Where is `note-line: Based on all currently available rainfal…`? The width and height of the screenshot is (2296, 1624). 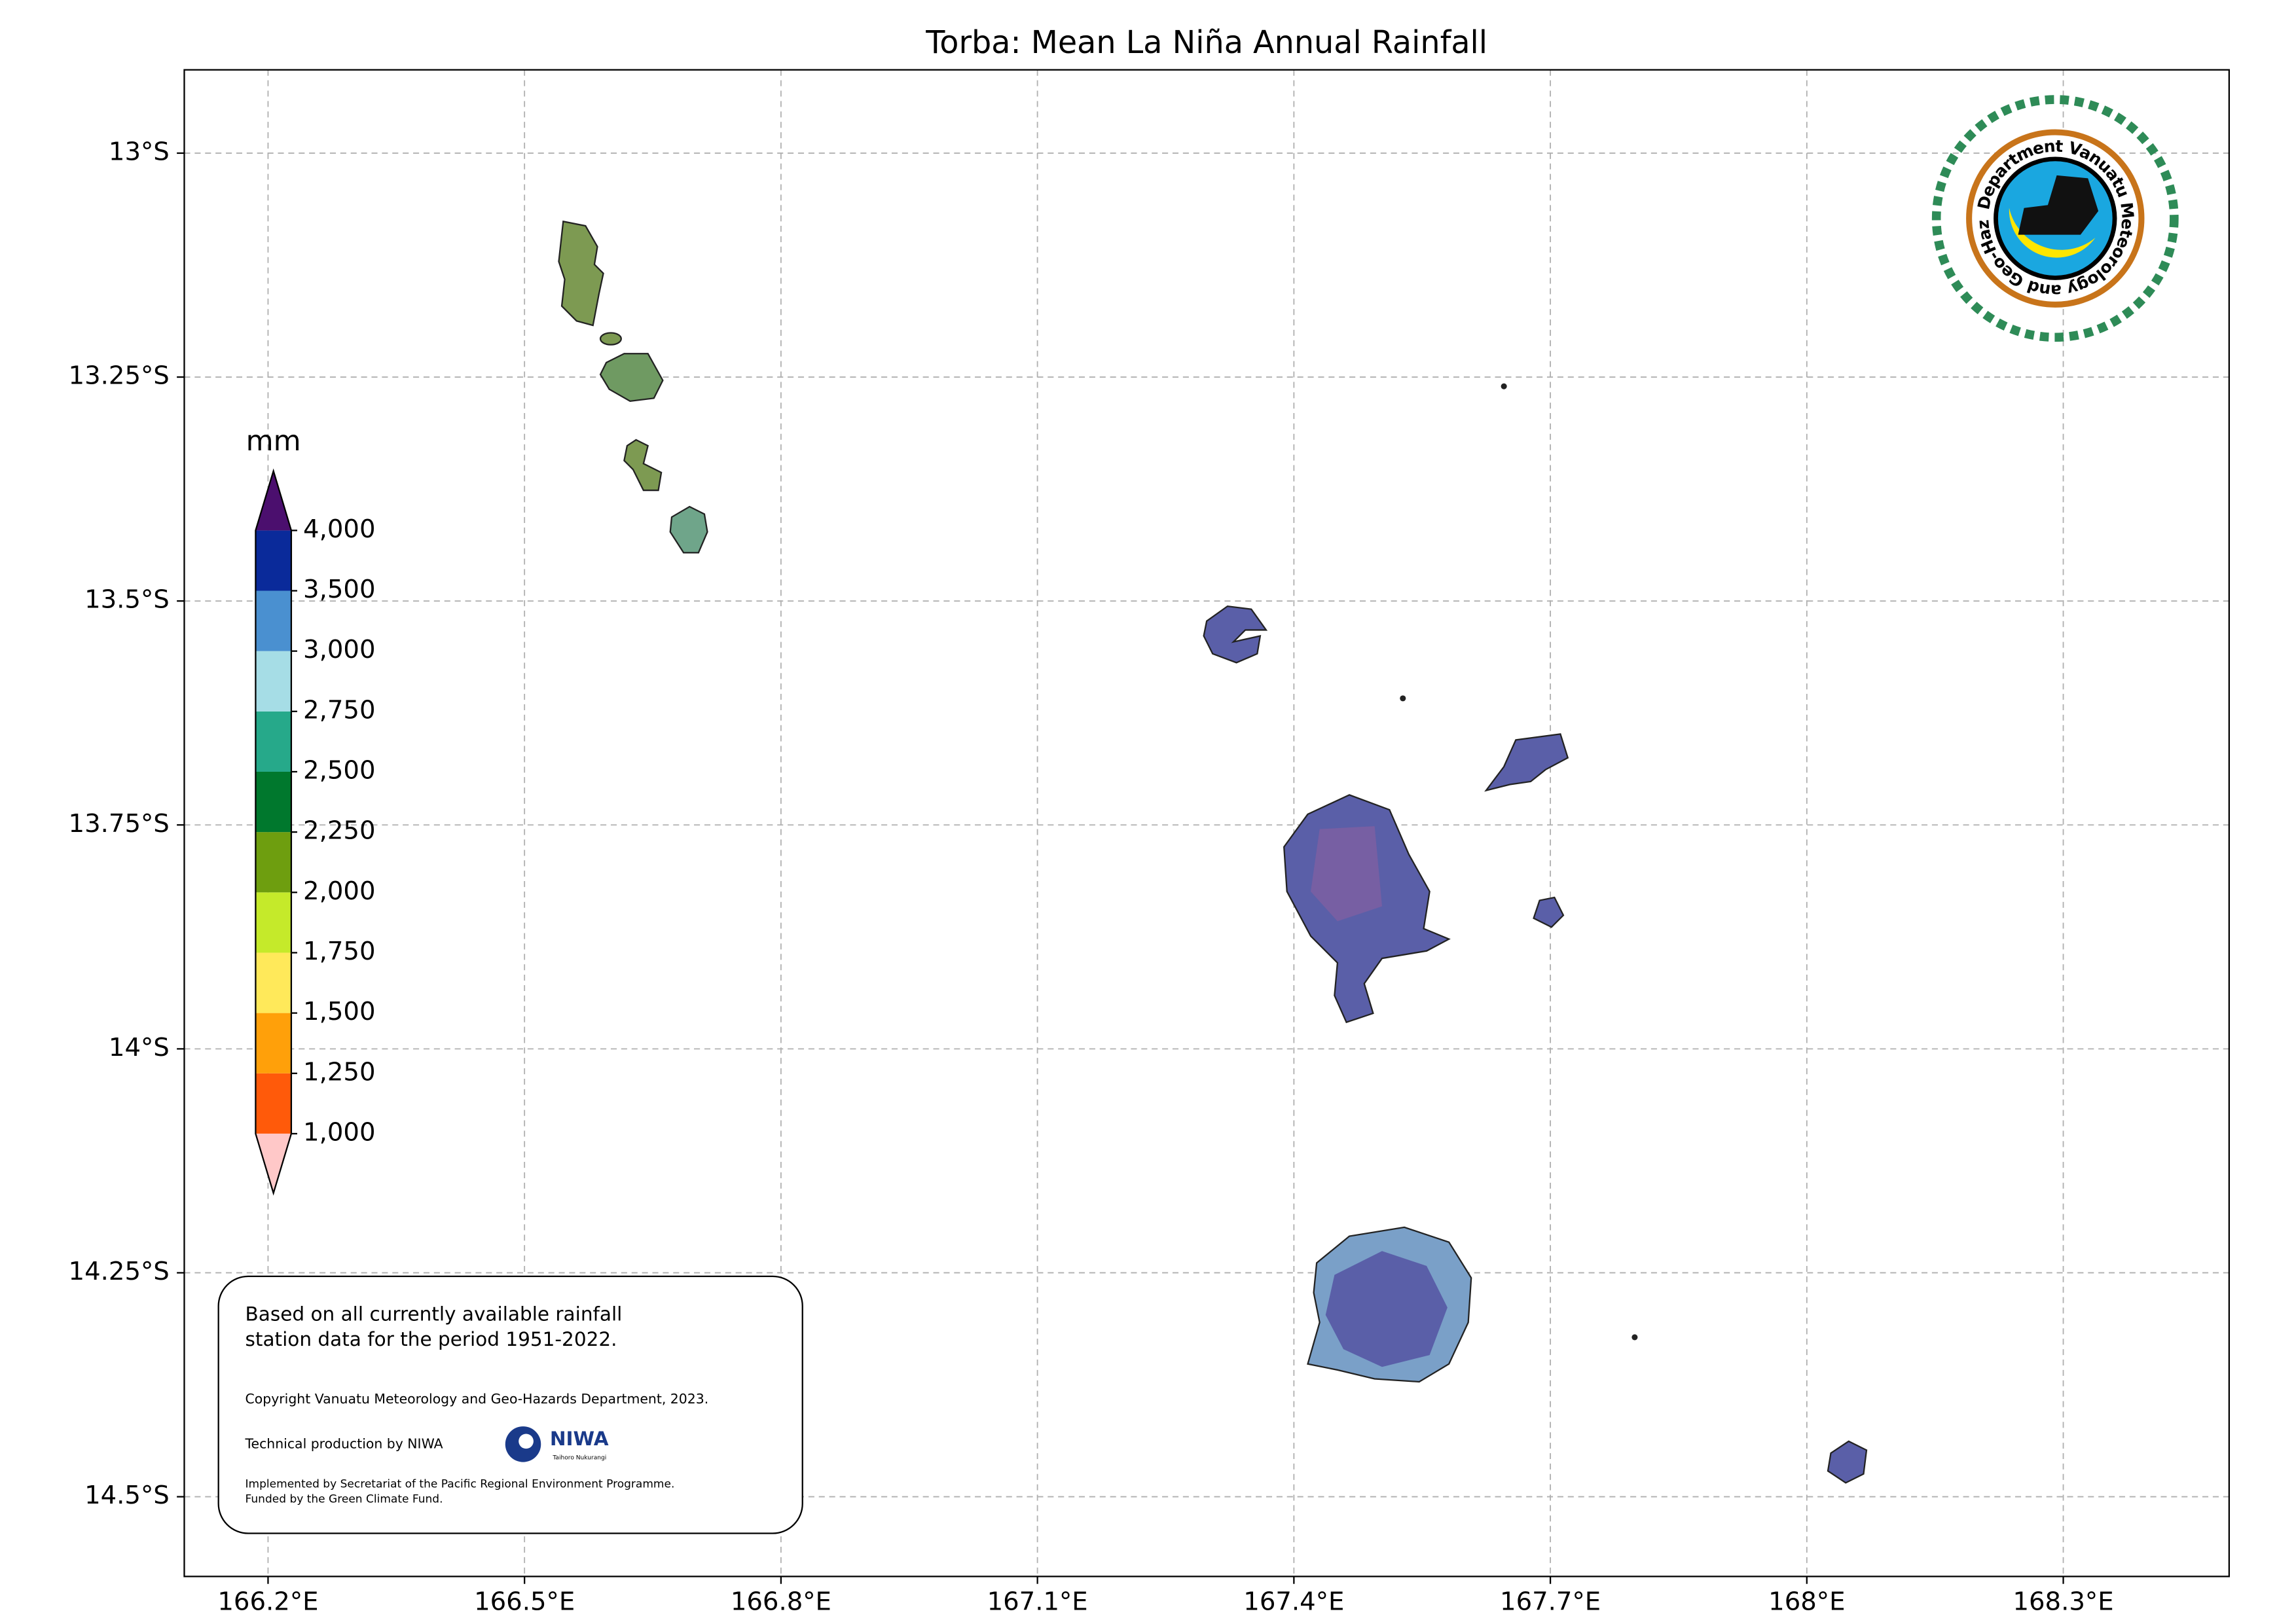
note-line: Based on all currently available rainfal… is located at coordinates (434, 1314).